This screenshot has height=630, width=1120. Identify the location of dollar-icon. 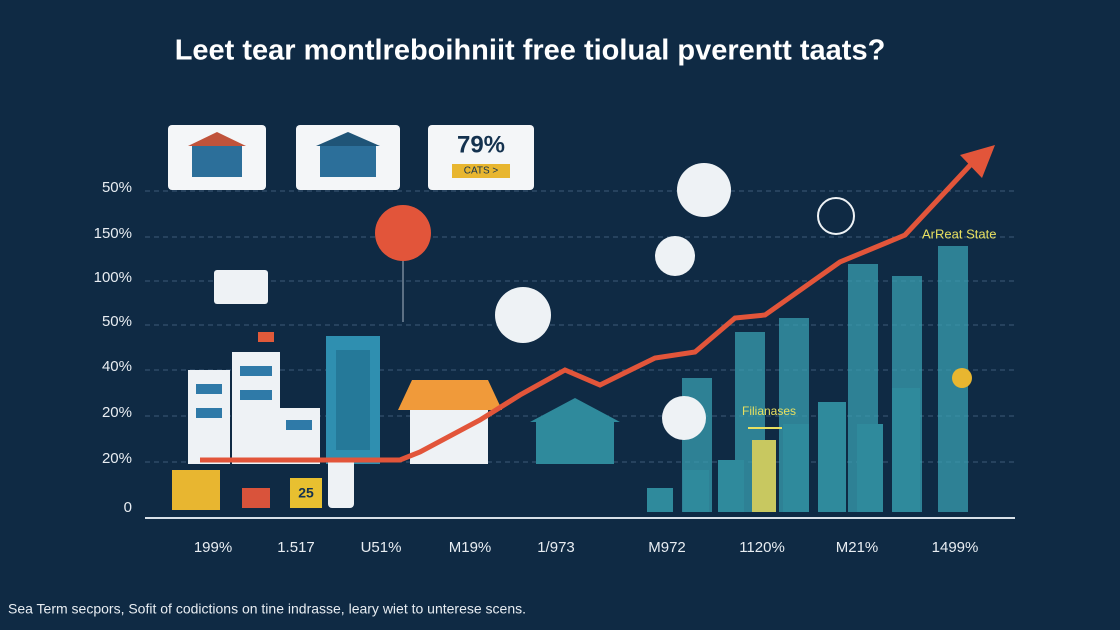
(403, 233).